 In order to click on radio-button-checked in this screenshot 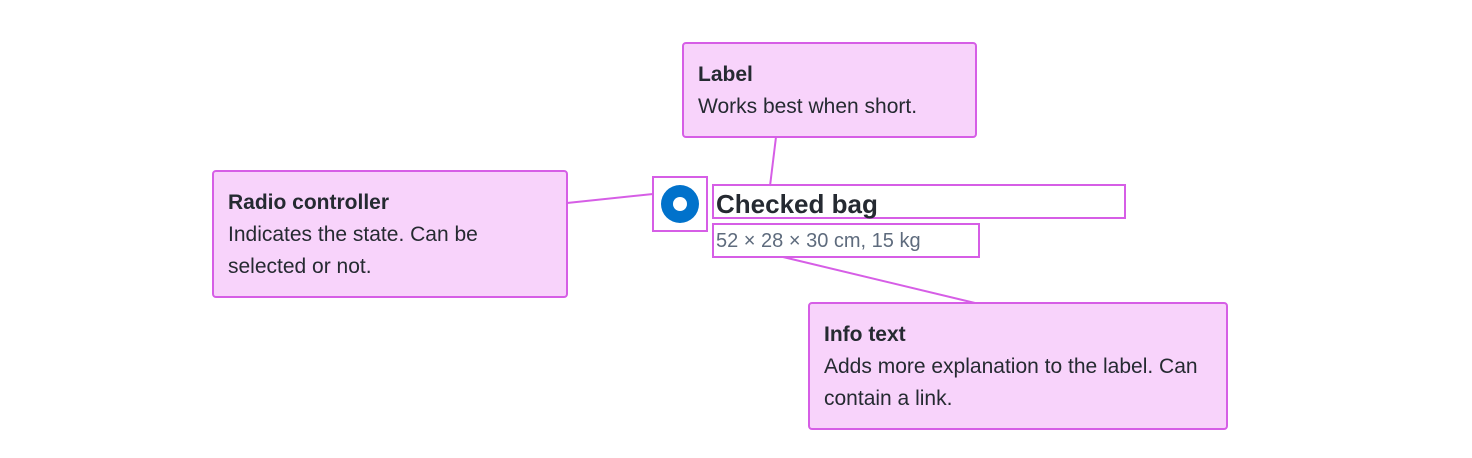, I will do `click(680, 204)`.